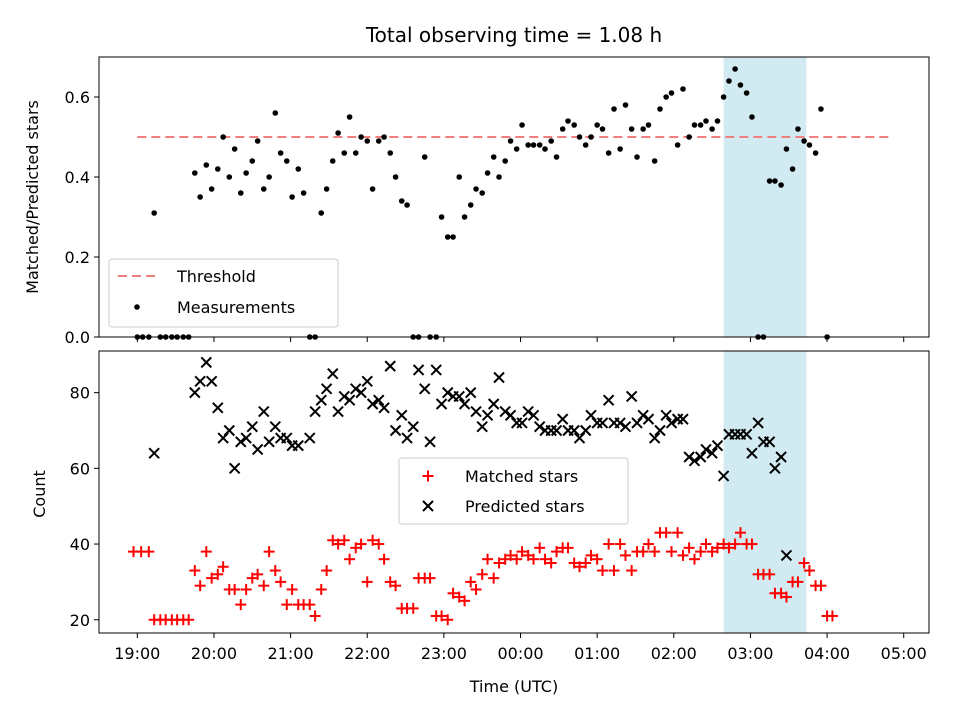 Image resolution: width=960 pixels, height=720 pixels. Describe the element at coordinates (444, 653) in the screenshot. I see `x-tick-label: 23:00` at that location.